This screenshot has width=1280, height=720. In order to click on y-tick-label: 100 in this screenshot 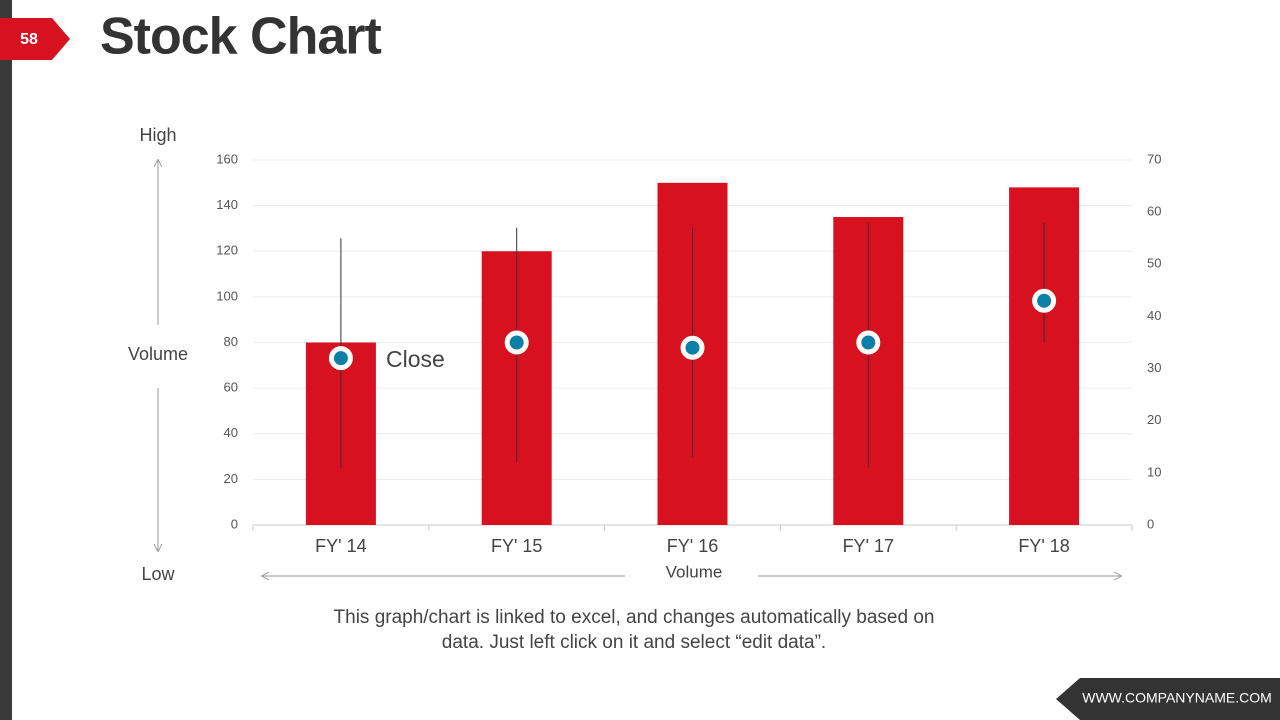, I will do `click(227, 295)`.